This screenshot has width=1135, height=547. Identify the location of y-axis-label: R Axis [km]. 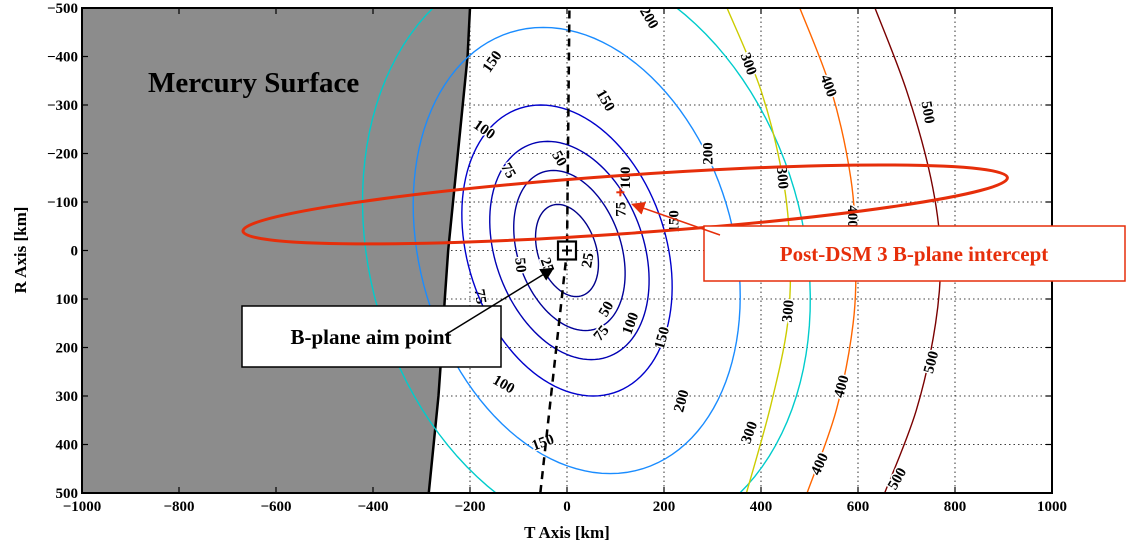
(20, 250).